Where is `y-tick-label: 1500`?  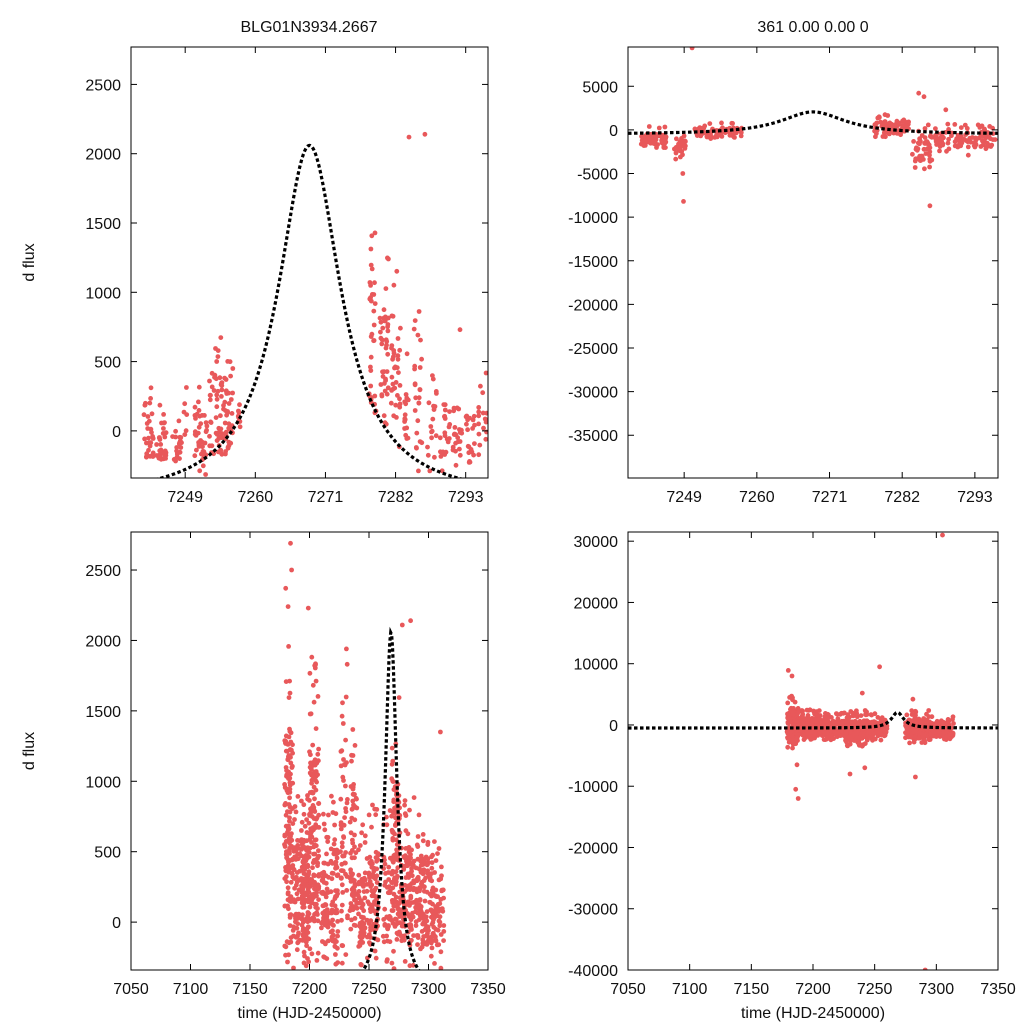
y-tick-label: 1500 is located at coordinates (103, 712).